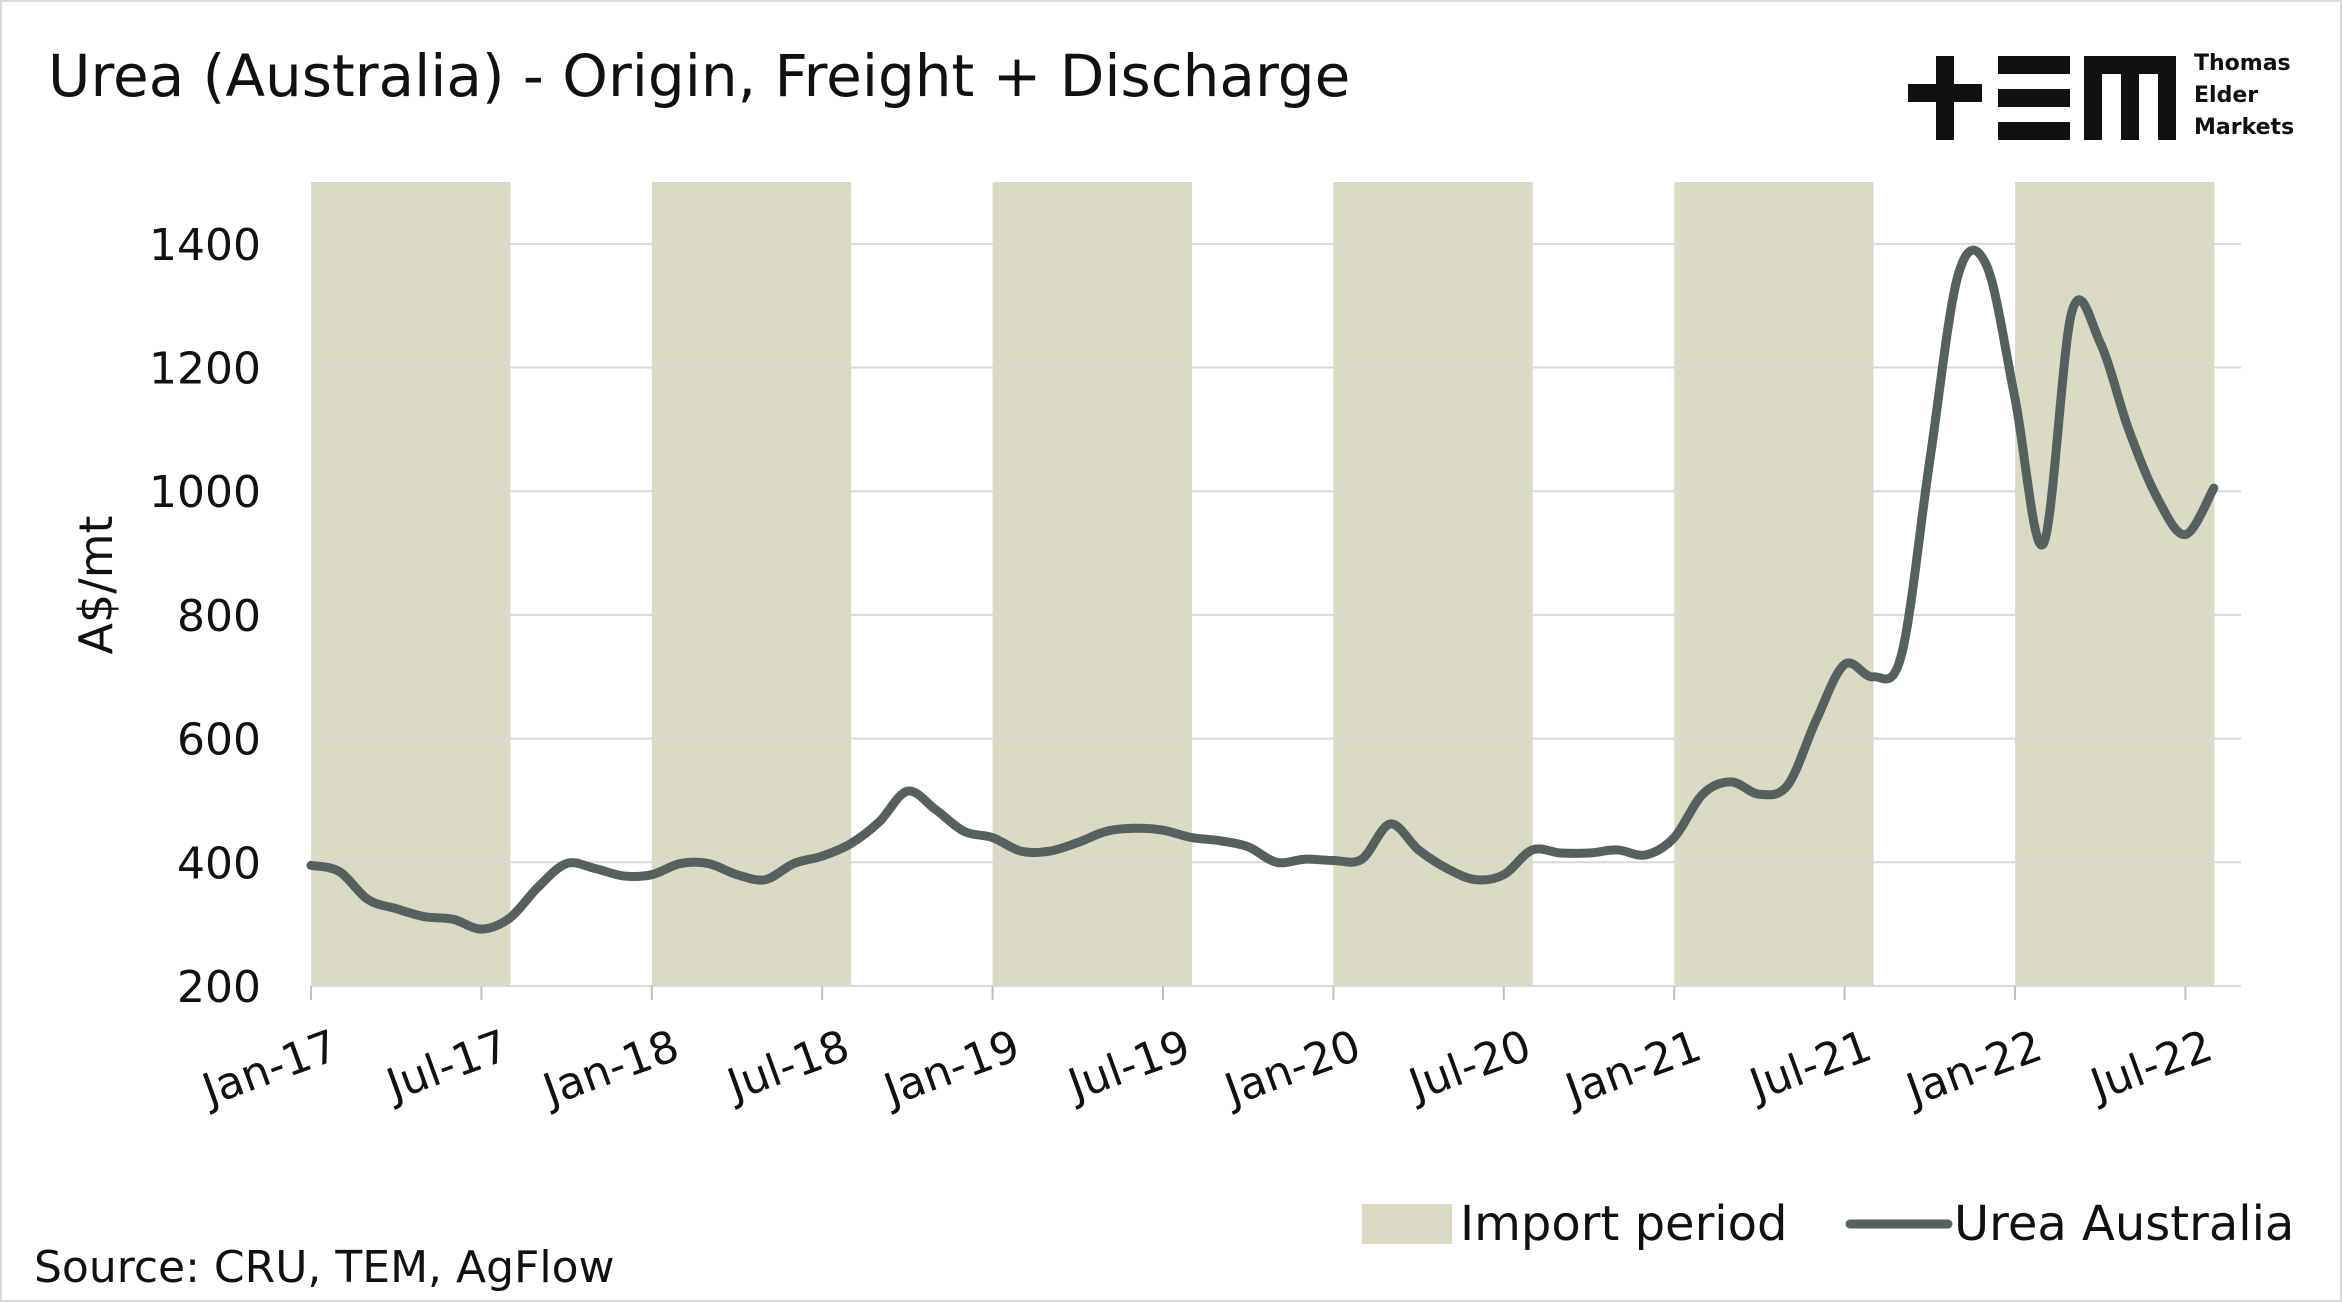 This screenshot has height=1302, width=2342. Describe the element at coordinates (2242, 63) in the screenshot. I see `logo-text: Thomas` at that location.